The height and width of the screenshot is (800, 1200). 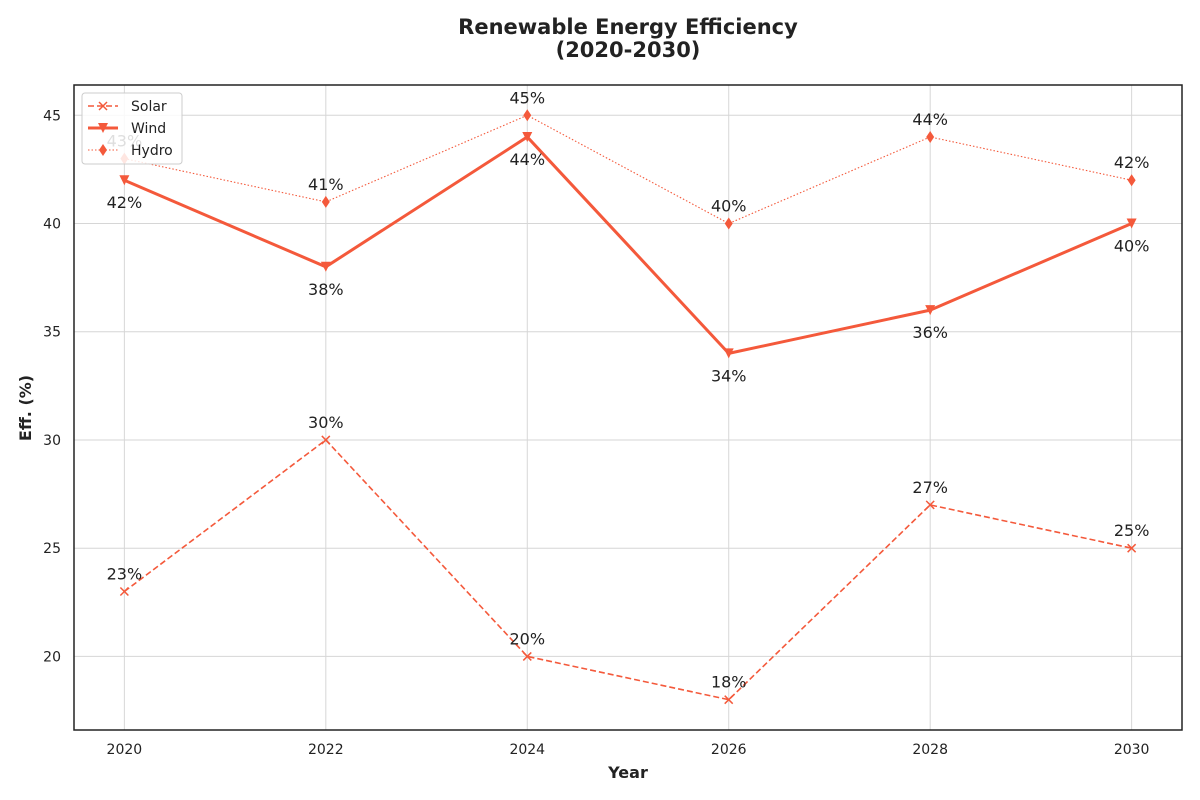 What do you see at coordinates (930, 332) in the screenshot?
I see `data-label-wind: 36%` at bounding box center [930, 332].